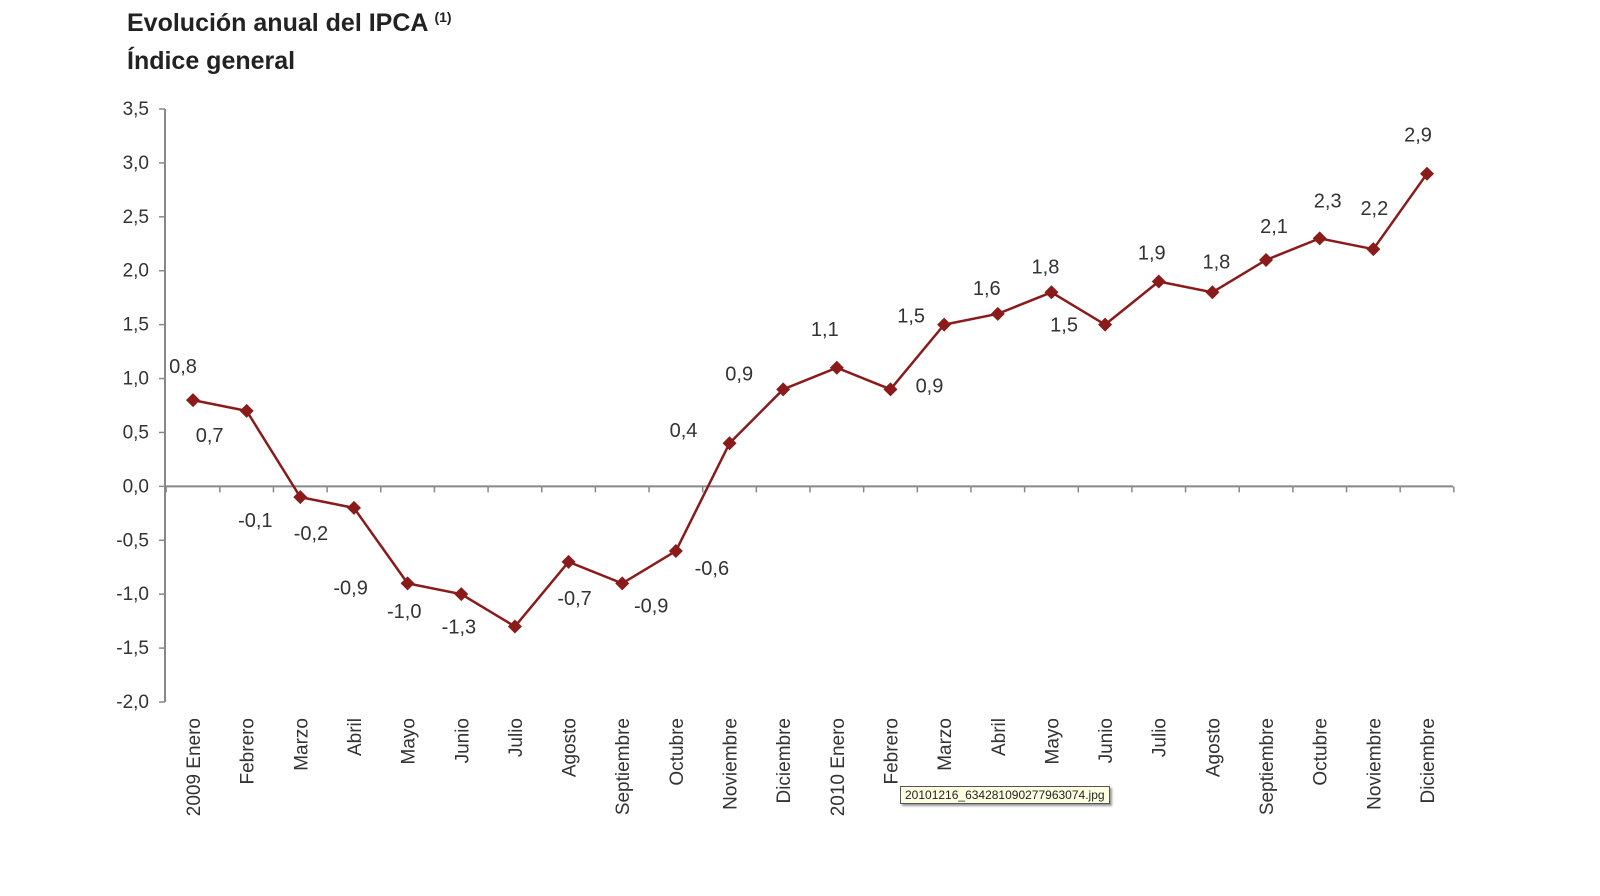  Describe the element at coordinates (311, 534) in the screenshot. I see `data-label: -0,2` at that location.